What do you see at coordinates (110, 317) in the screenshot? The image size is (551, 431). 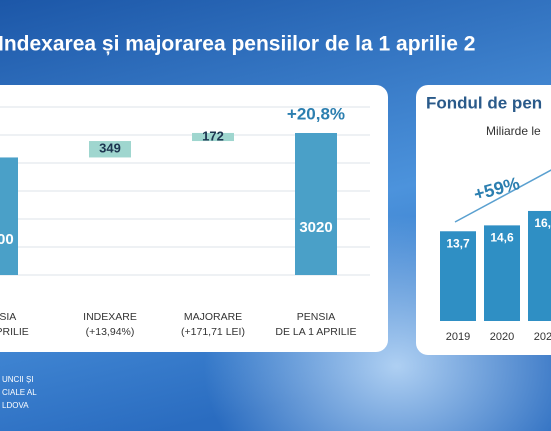 I see `category-label: INDEXARE` at bounding box center [110, 317].